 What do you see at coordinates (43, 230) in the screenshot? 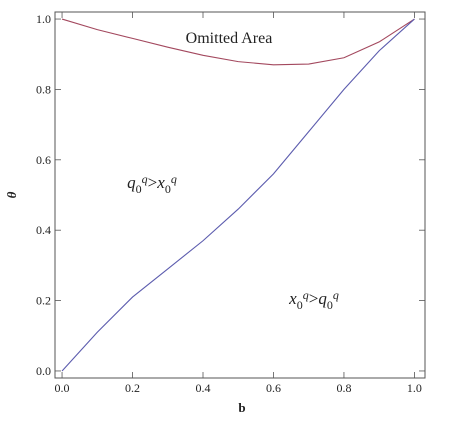
I see `y-tick-label: 0.4` at bounding box center [43, 230].